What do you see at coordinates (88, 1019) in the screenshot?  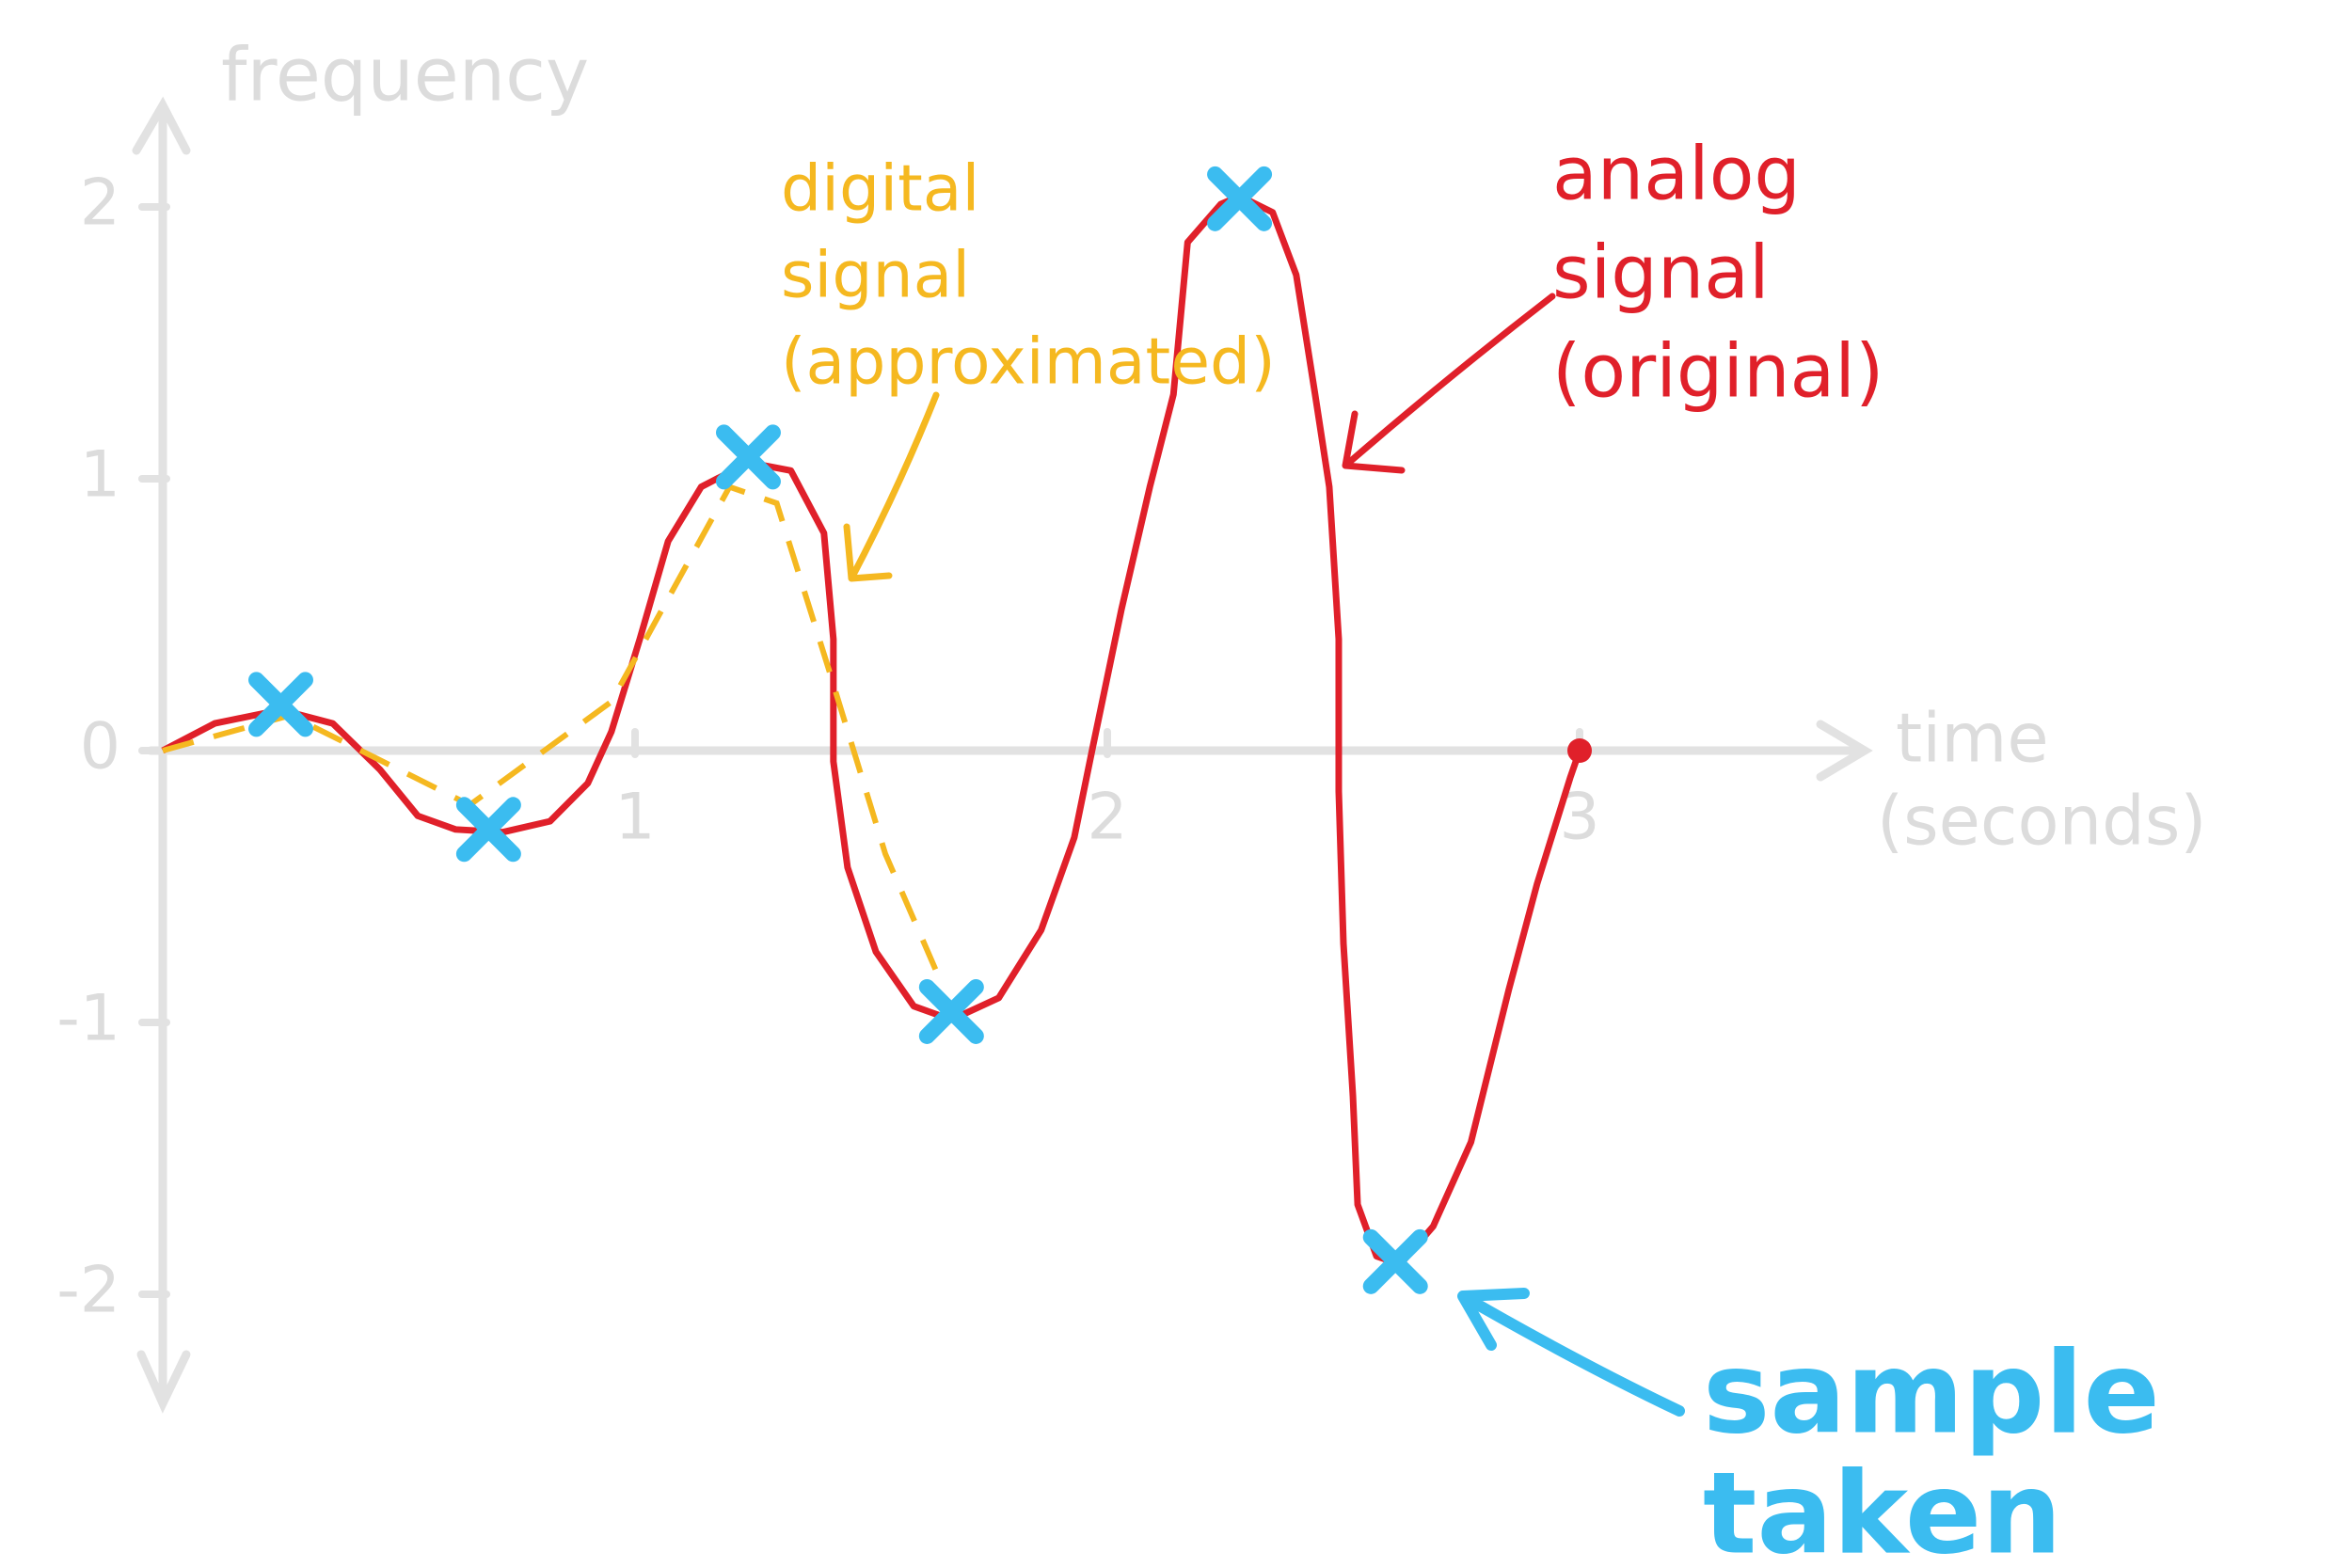 I see `y-tick-label: -1` at bounding box center [88, 1019].